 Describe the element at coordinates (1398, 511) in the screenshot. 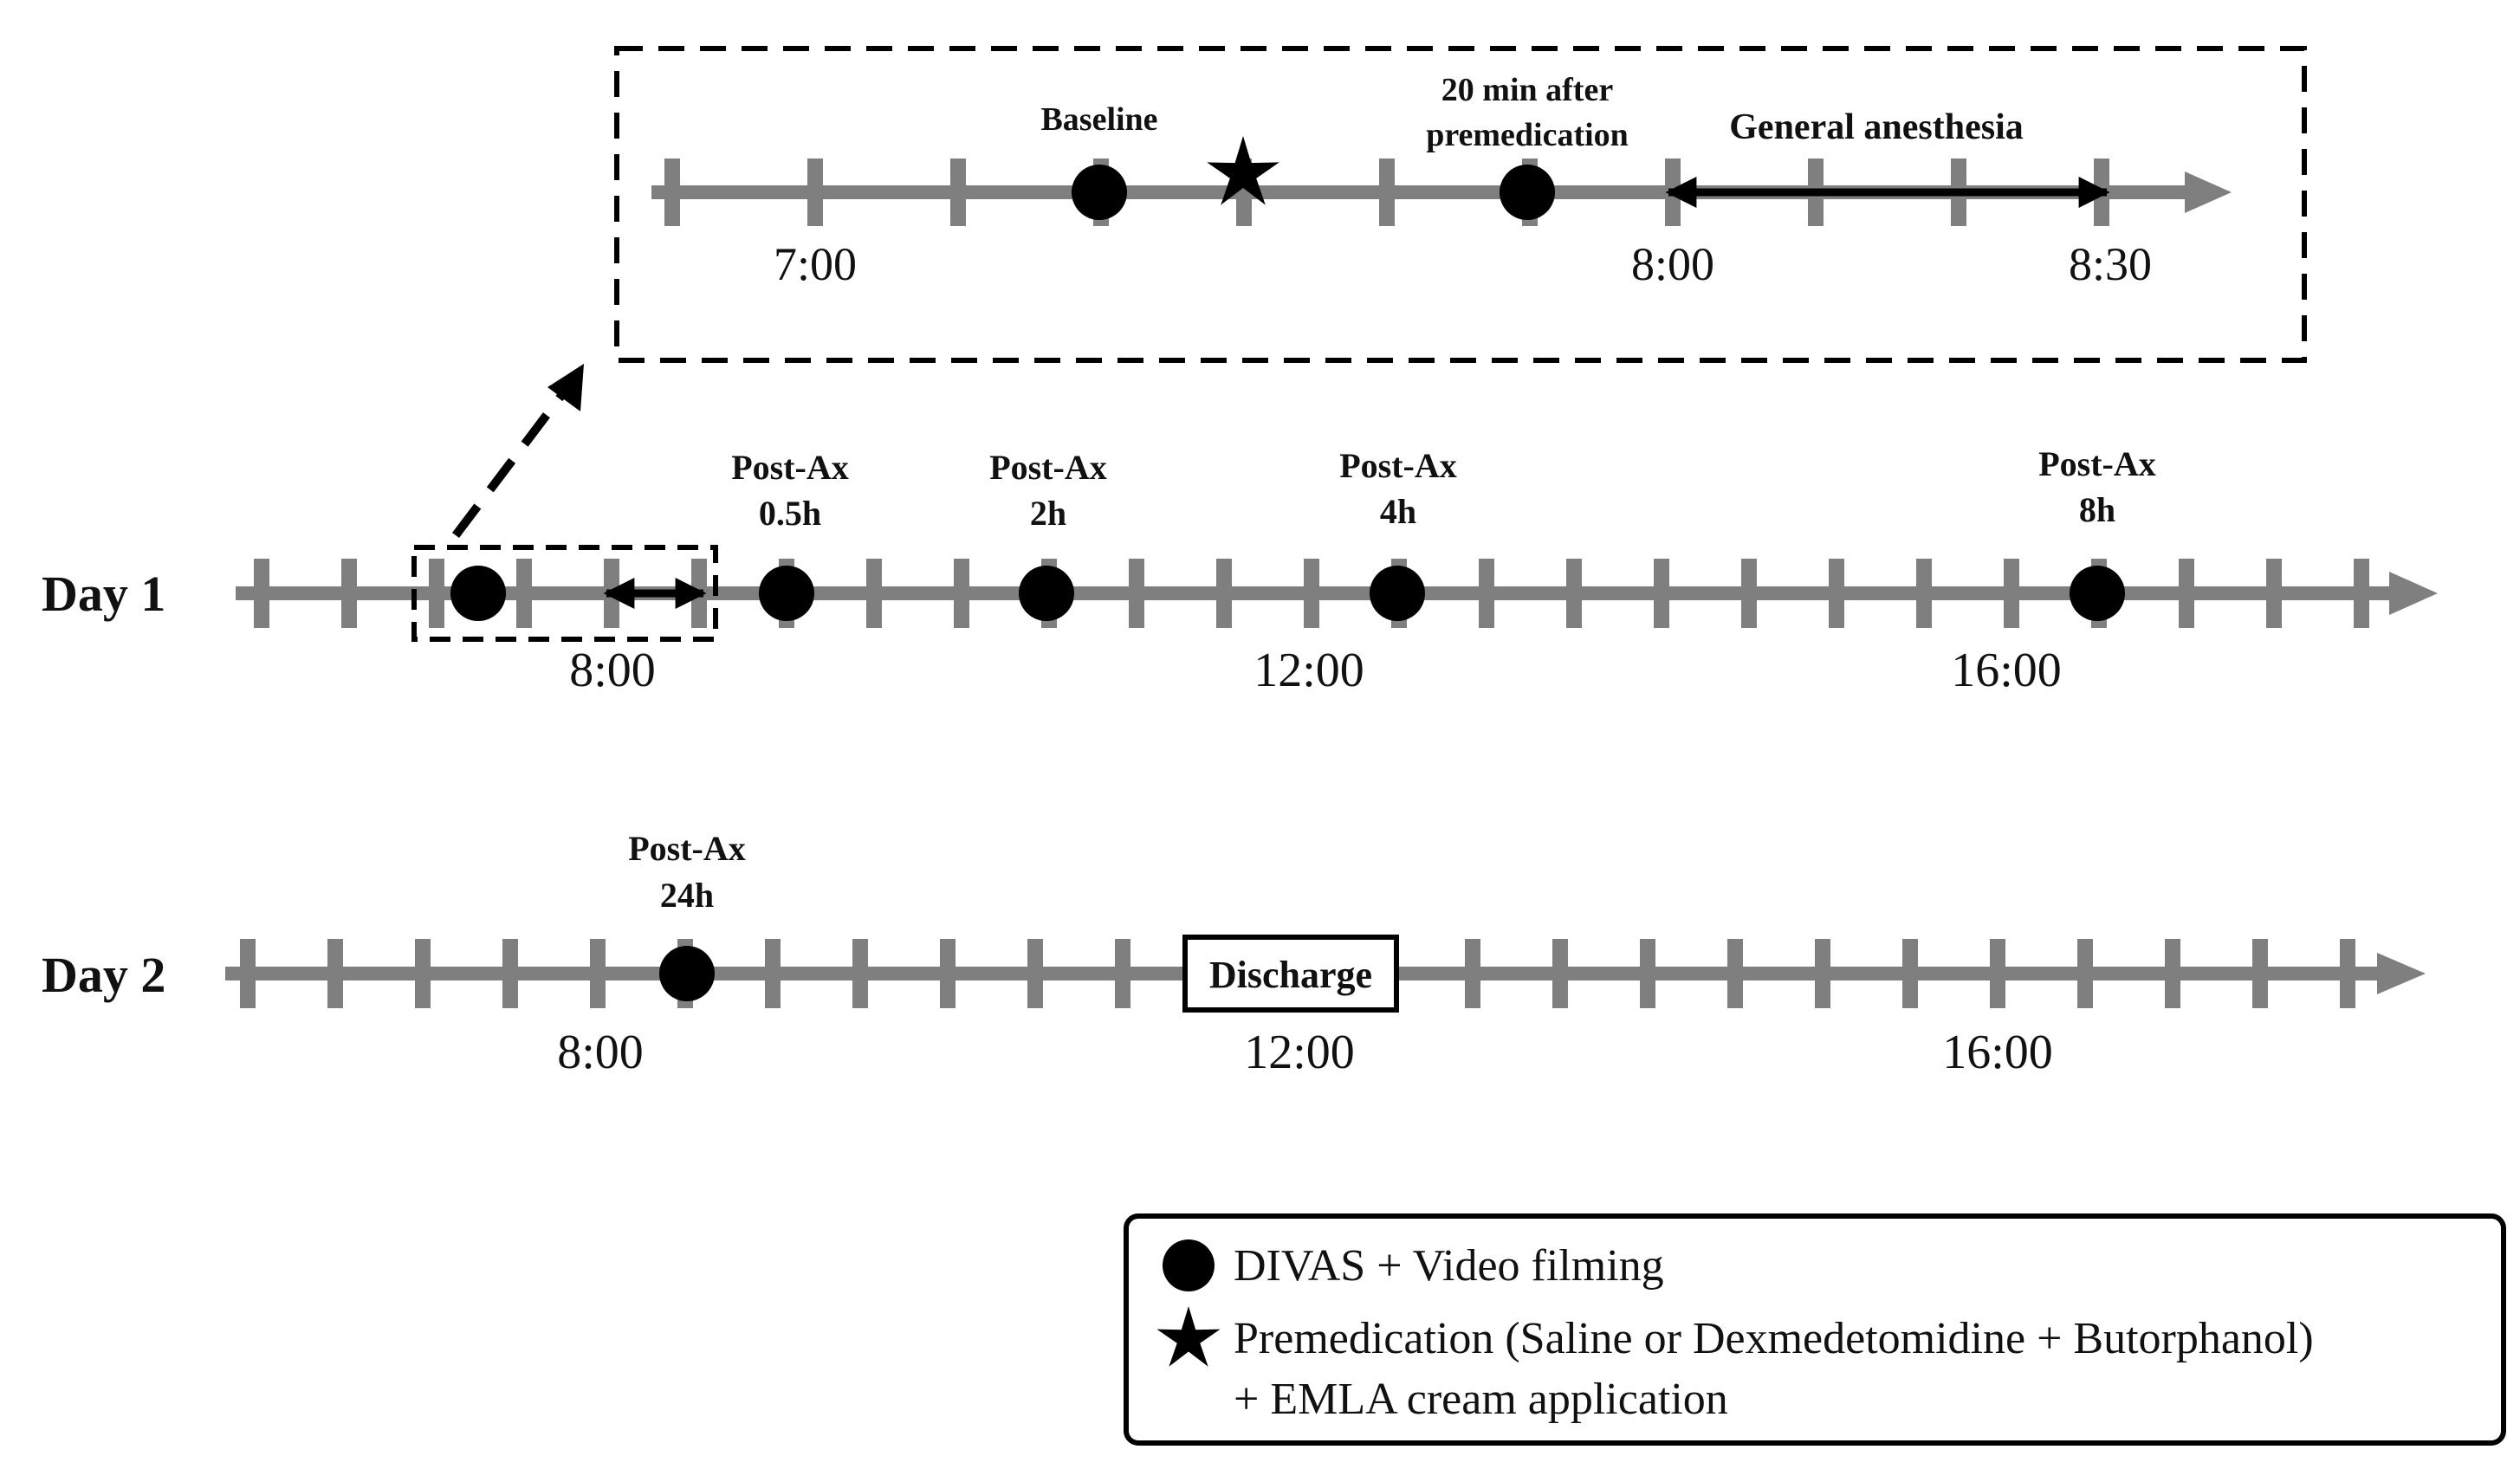

I see `day1-event-label-line2: 4h` at that location.